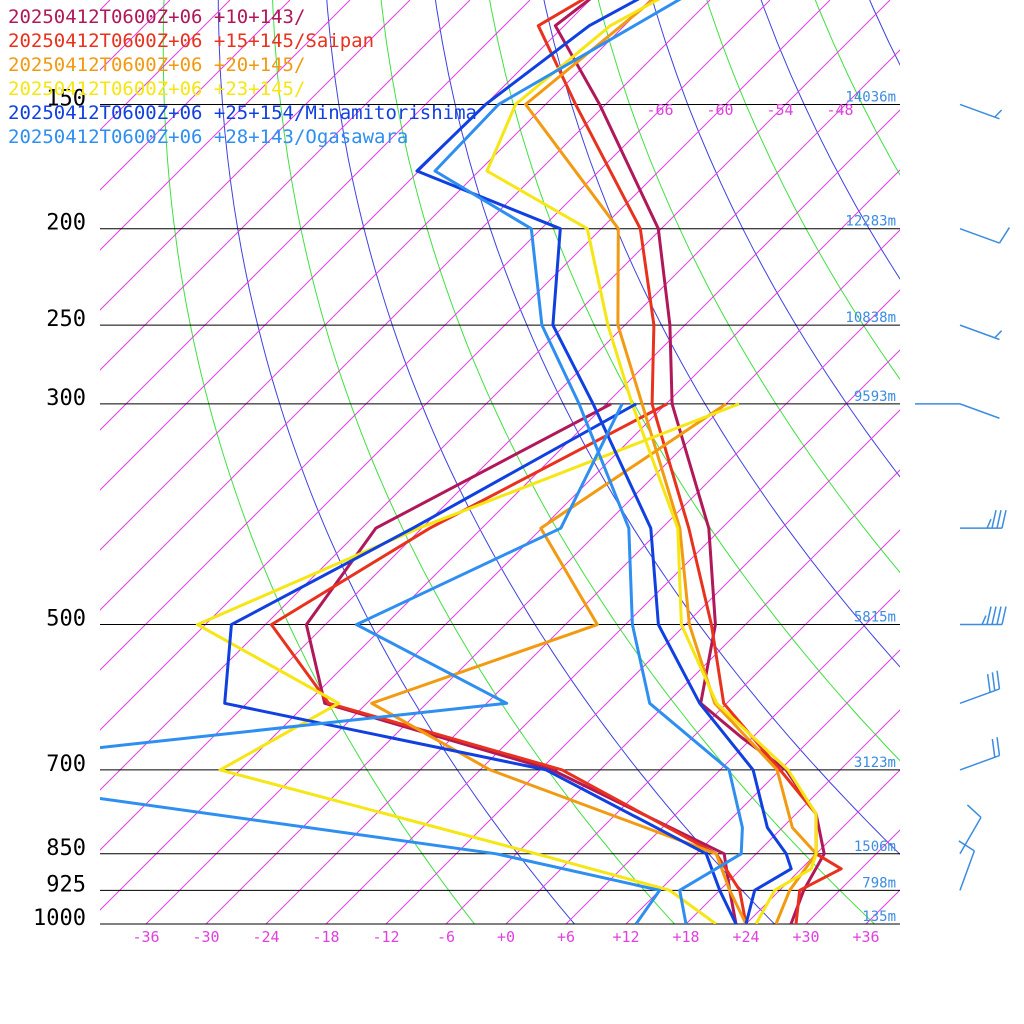 The width and height of the screenshot is (1024, 1024). What do you see at coordinates (66, 848) in the screenshot?
I see `pressure-label: 850` at bounding box center [66, 848].